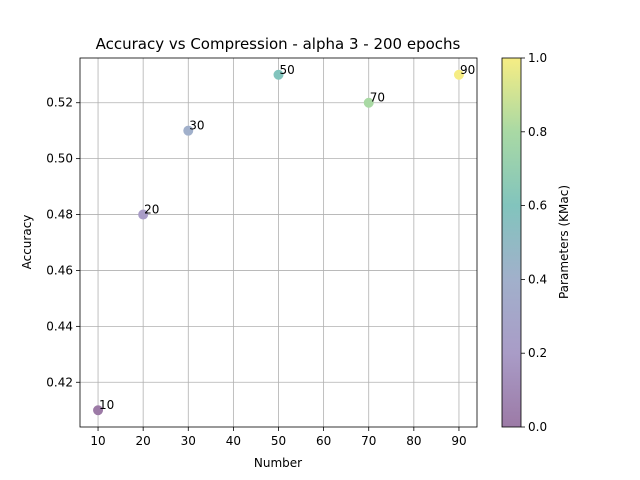 The width and height of the screenshot is (640, 480). What do you see at coordinates (59, 270) in the screenshot?
I see `y-tick-label: 0.46` at bounding box center [59, 270].